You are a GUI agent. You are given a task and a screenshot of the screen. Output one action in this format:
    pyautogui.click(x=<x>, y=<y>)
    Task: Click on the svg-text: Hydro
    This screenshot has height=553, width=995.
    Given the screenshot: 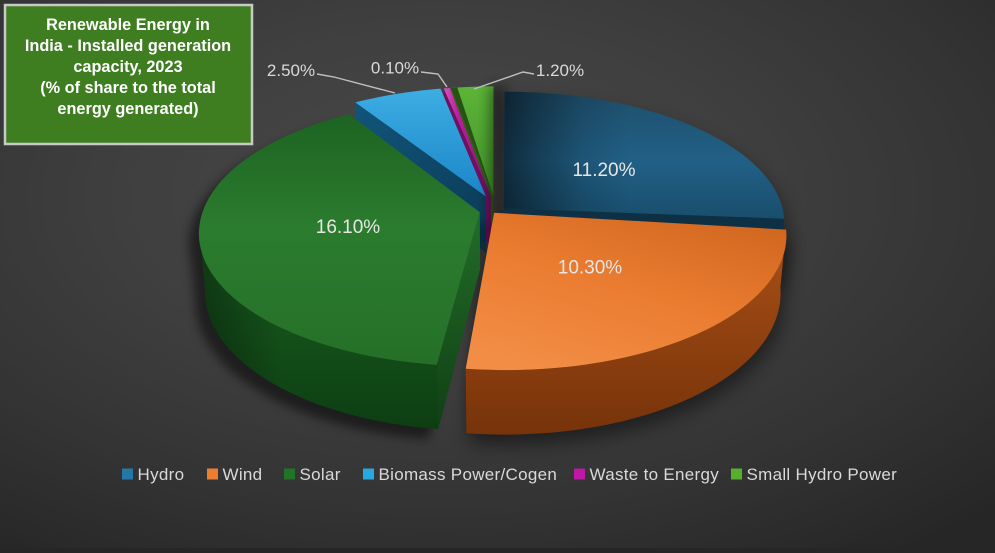 What is the action you would take?
    pyautogui.click(x=161, y=474)
    